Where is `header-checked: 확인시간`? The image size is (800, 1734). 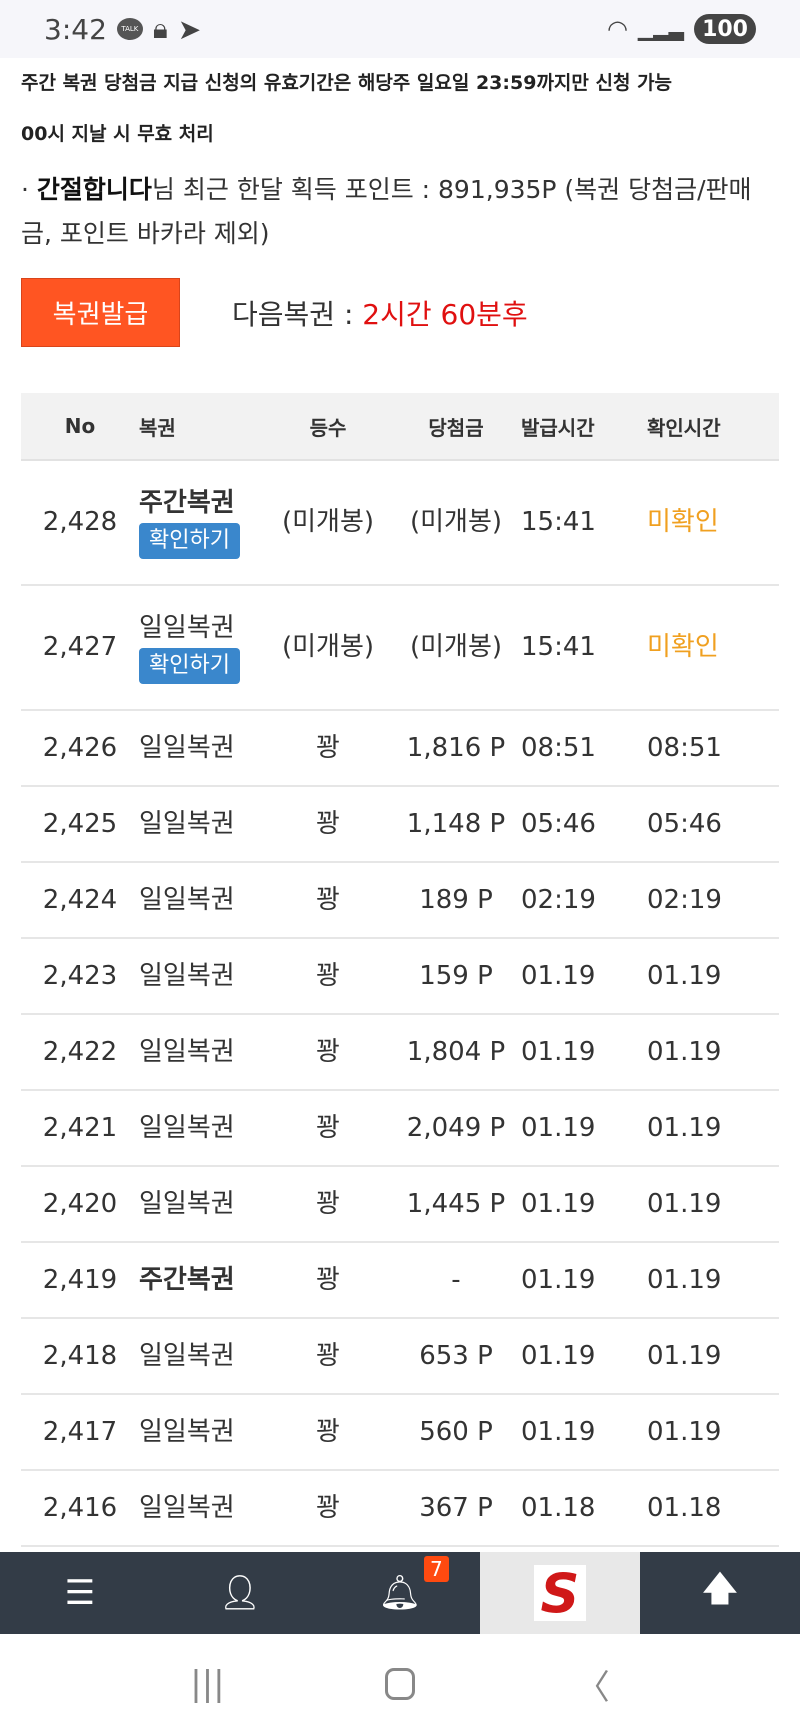
header-checked: 확인시간 is located at coordinates (713, 427).